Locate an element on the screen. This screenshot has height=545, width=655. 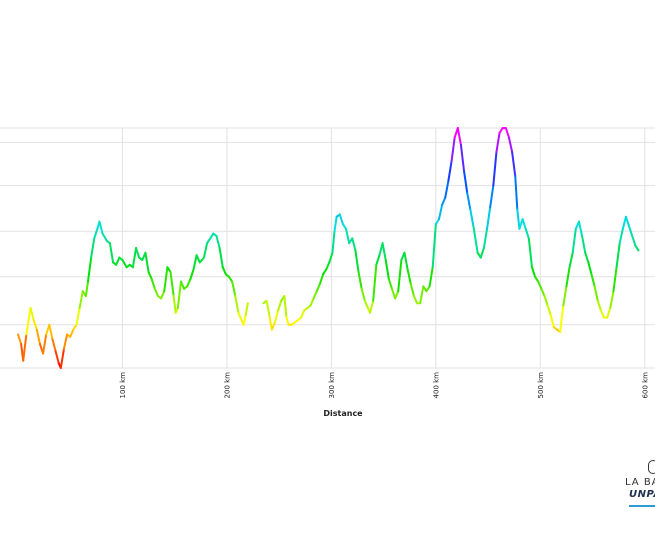
brand-logo: LA BA UNPA is located at coordinates (637, 482).